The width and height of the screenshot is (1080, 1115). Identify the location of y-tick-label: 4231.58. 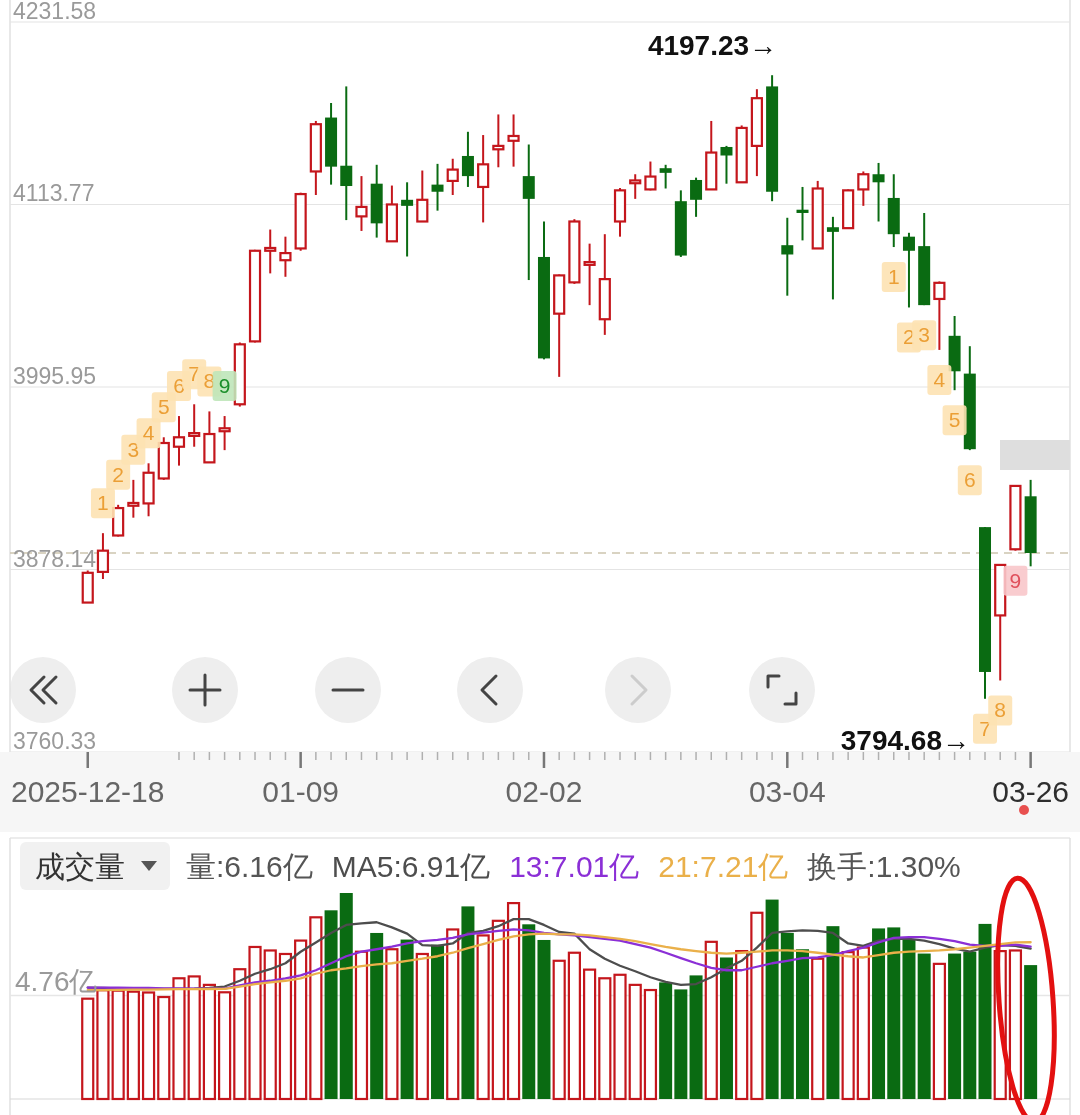
(55, 12).